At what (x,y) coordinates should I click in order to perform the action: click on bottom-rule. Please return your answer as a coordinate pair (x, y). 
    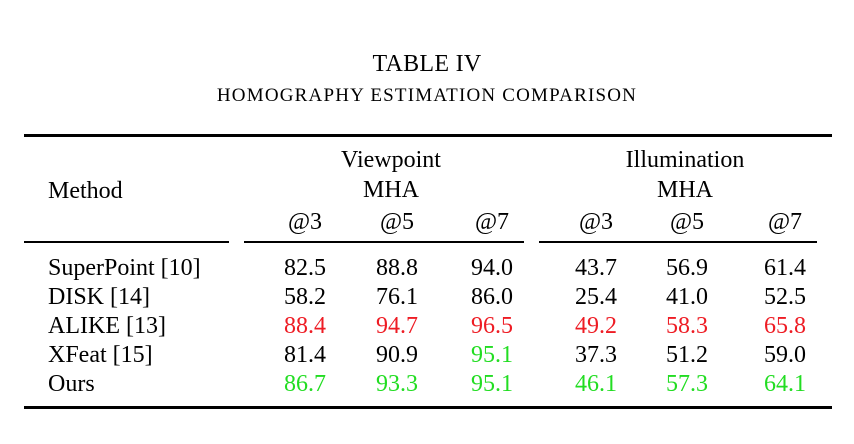
    Looking at the image, I should click on (428, 407).